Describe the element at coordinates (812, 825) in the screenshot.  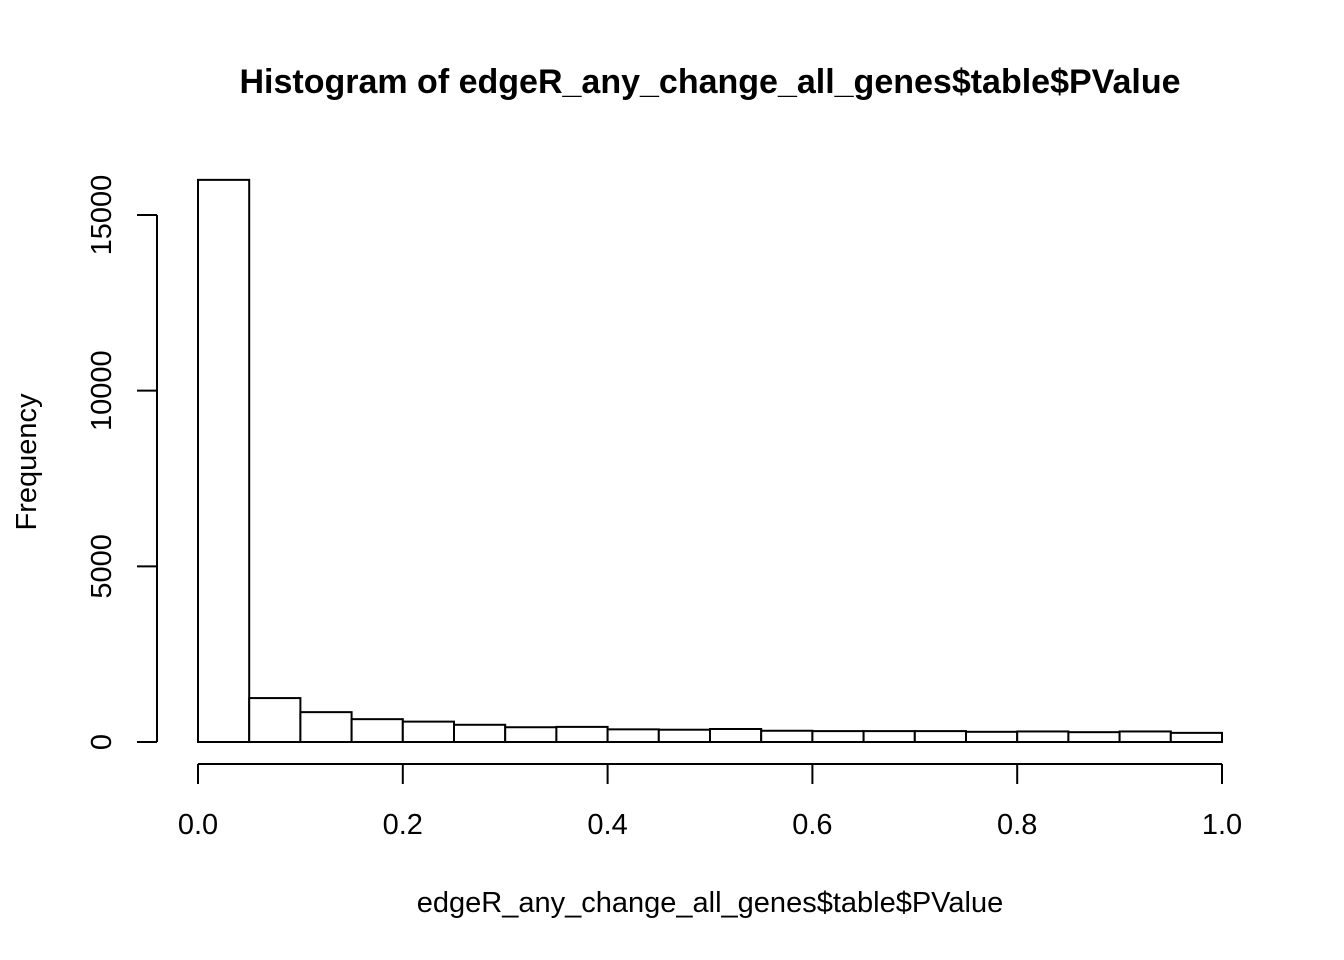
I see `x-tick-label: 0.6` at that location.